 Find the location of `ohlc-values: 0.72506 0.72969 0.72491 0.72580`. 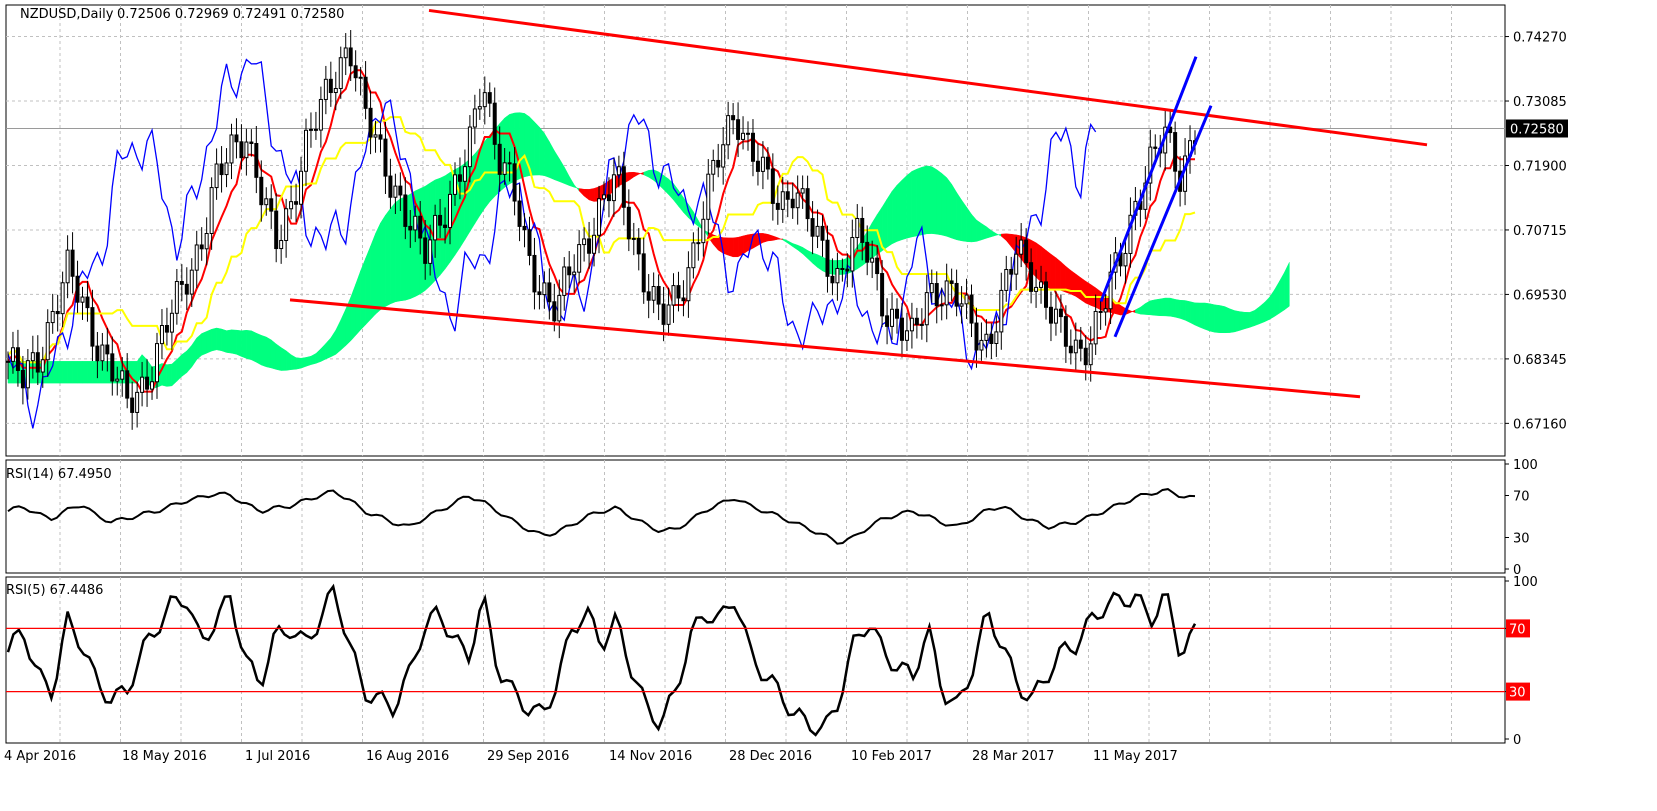

ohlc-values: 0.72506 0.72969 0.72491 0.72580 is located at coordinates (230, 14).